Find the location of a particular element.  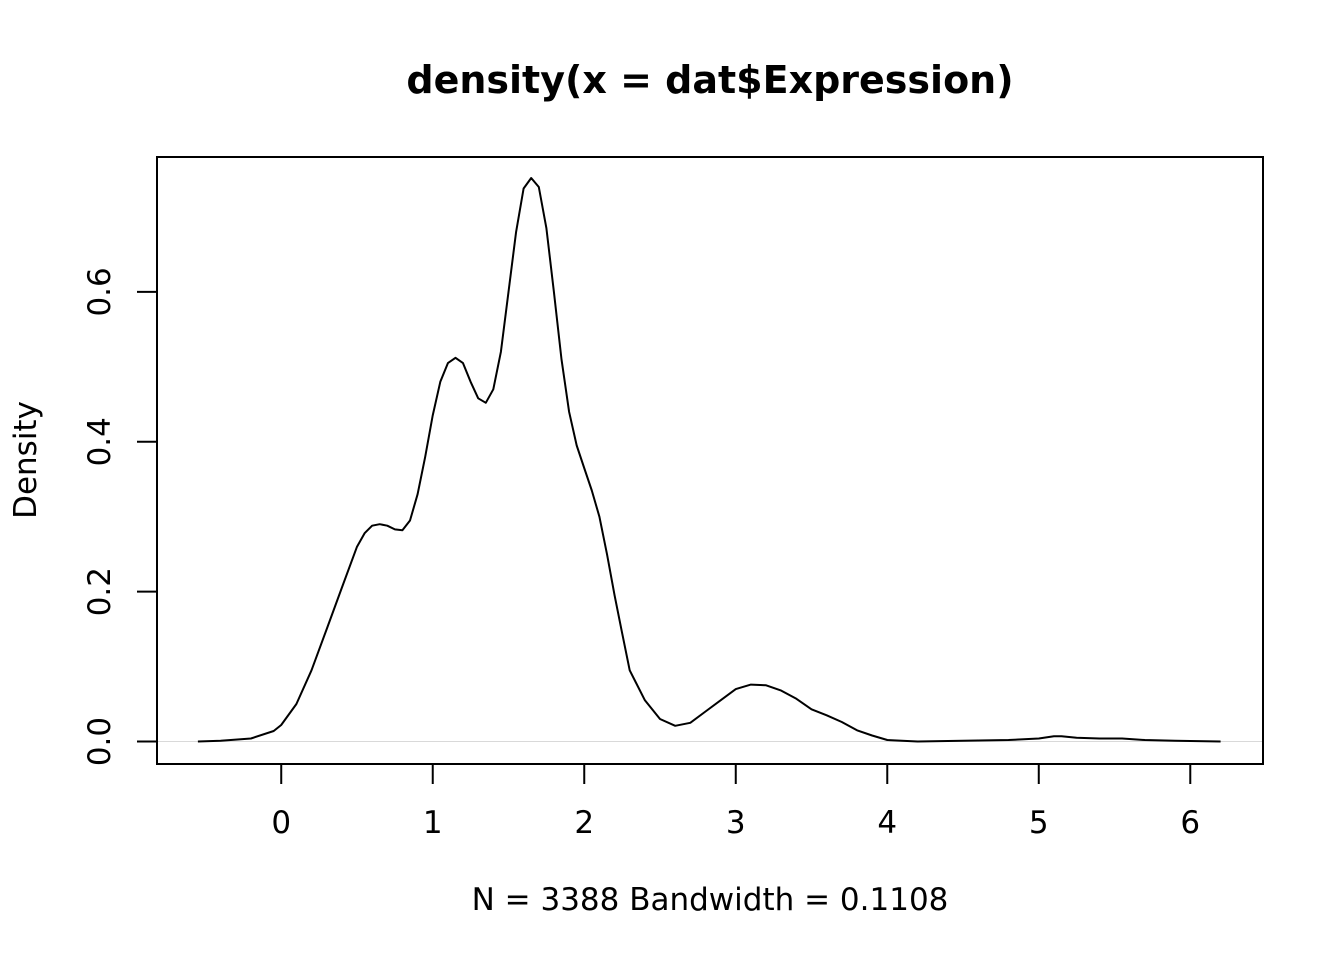

chart-title: density(x = dat$Expression) is located at coordinates (709, 80).